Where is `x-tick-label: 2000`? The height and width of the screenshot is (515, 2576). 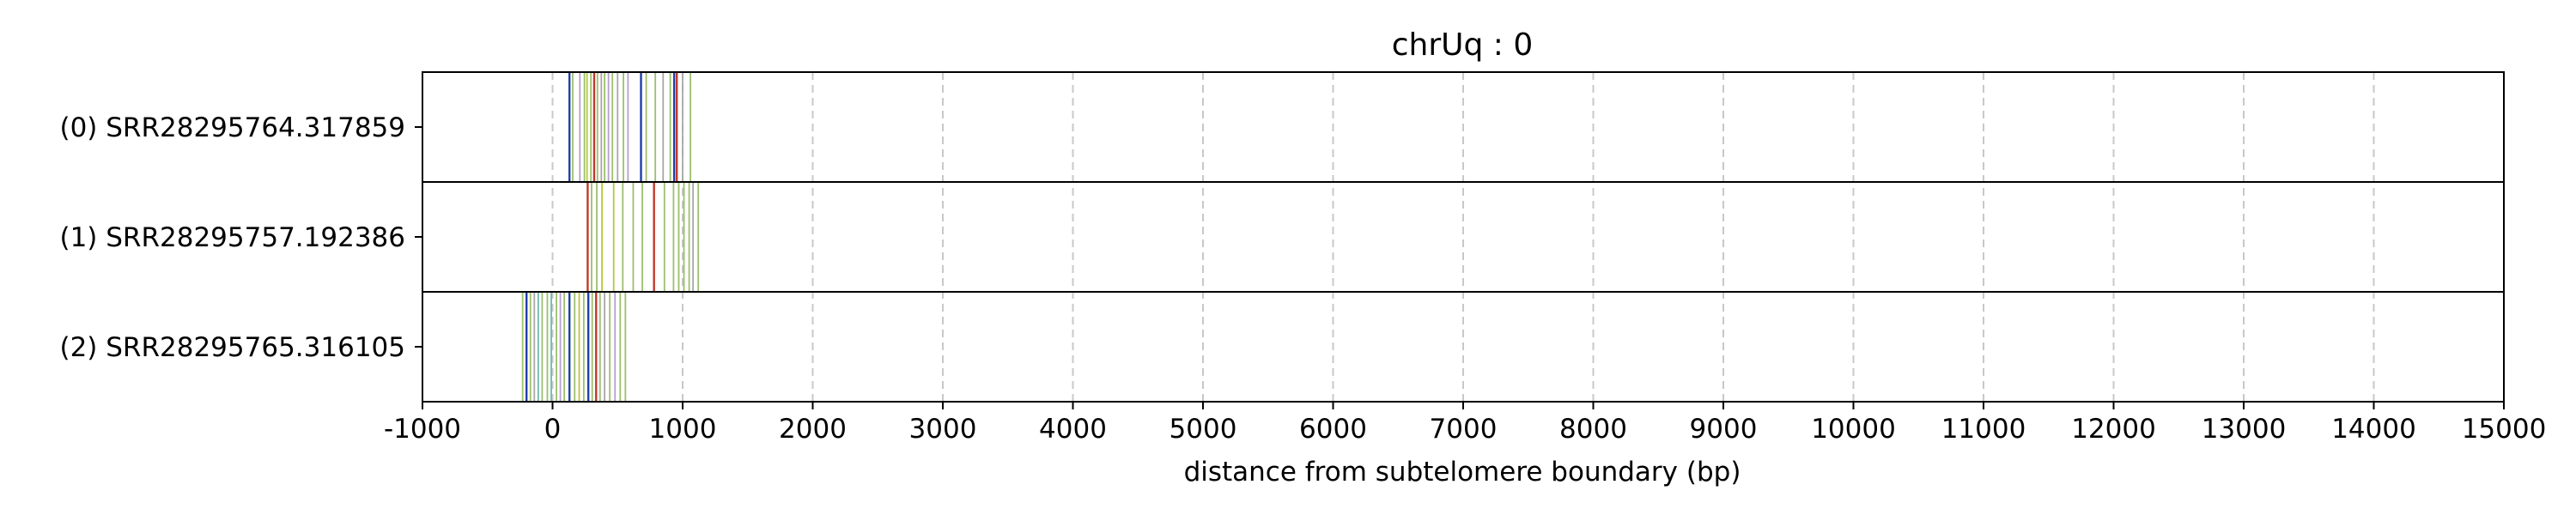
x-tick-label: 2000 is located at coordinates (813, 429).